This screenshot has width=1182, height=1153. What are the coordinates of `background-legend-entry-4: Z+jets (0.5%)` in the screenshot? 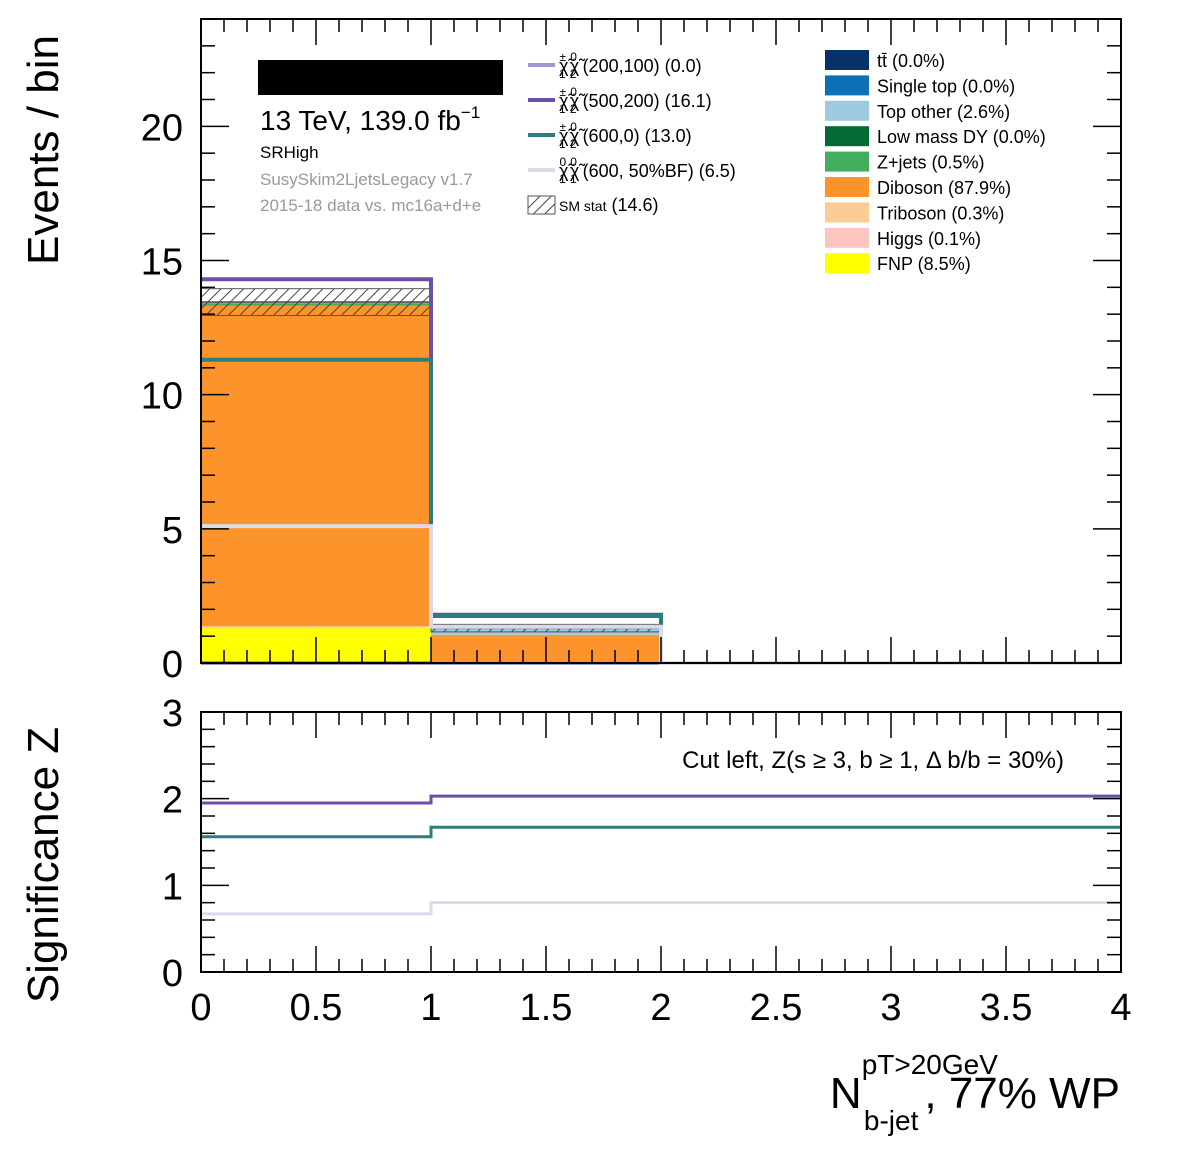 It's located at (931, 163).